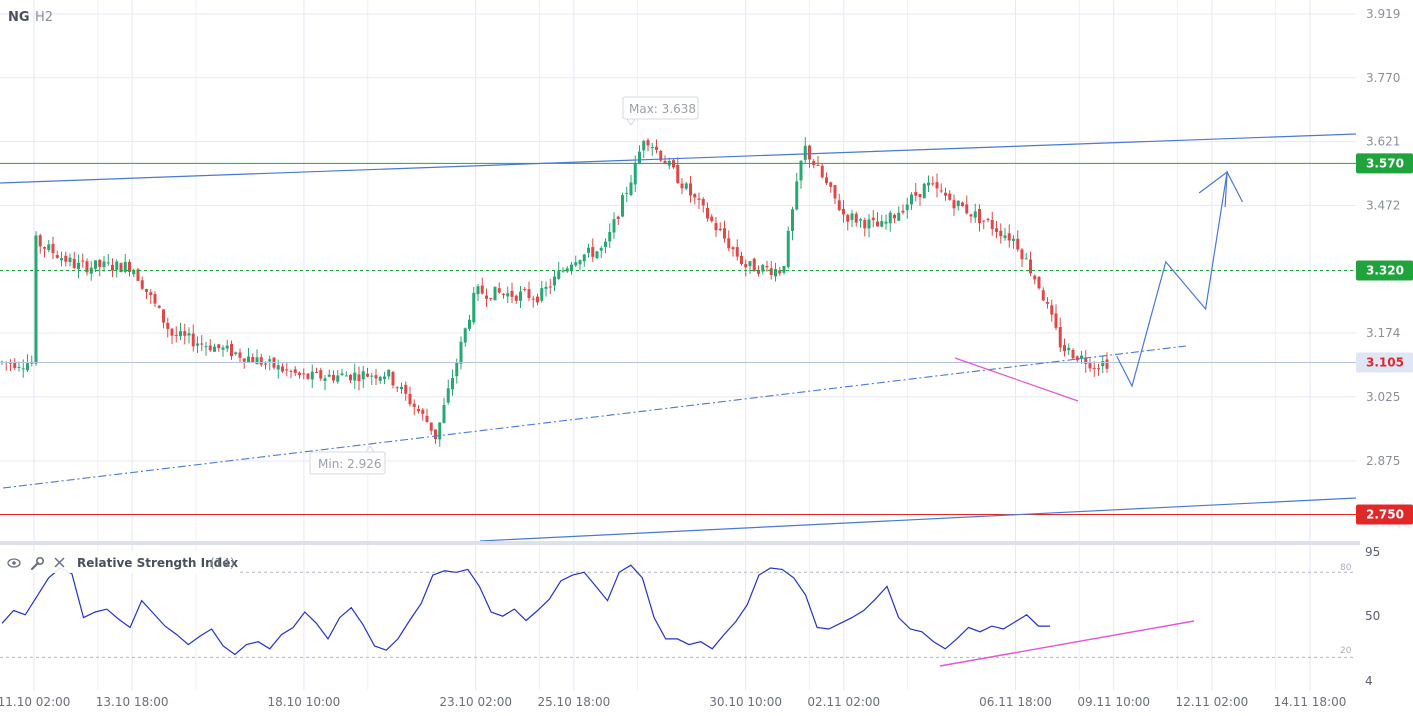  I want to click on price-badge-label-resistance: 3.570, so click(1385, 163).